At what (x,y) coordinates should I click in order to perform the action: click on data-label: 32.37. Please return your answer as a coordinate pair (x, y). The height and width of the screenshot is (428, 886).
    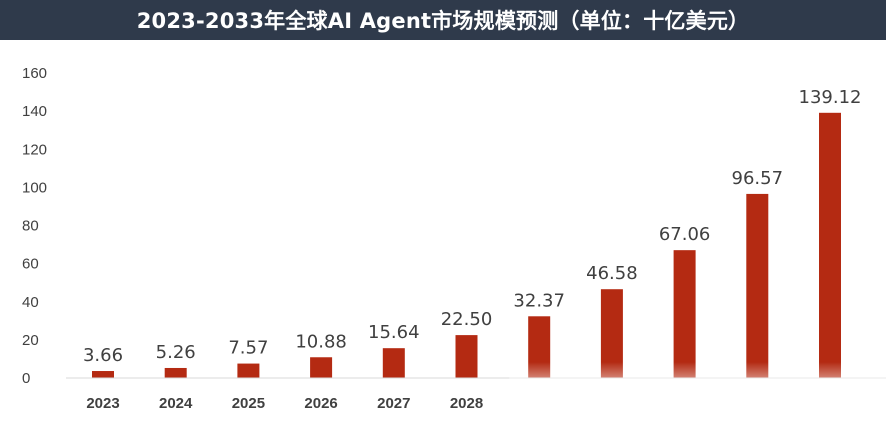
    Looking at the image, I should click on (539, 300).